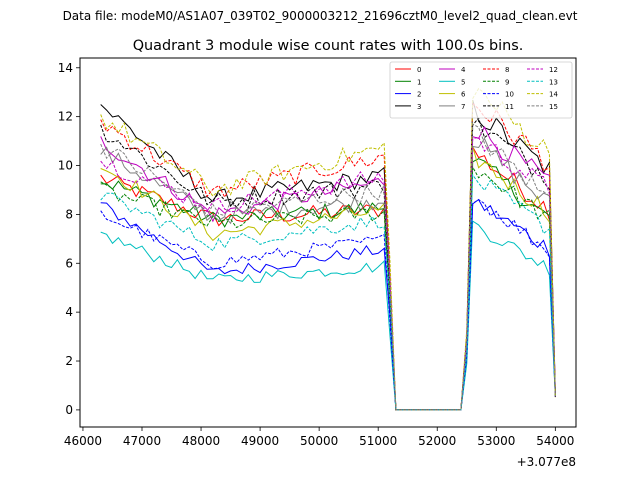  Describe the element at coordinates (69, 263) in the screenshot. I see `y-tick-label: 6` at that location.